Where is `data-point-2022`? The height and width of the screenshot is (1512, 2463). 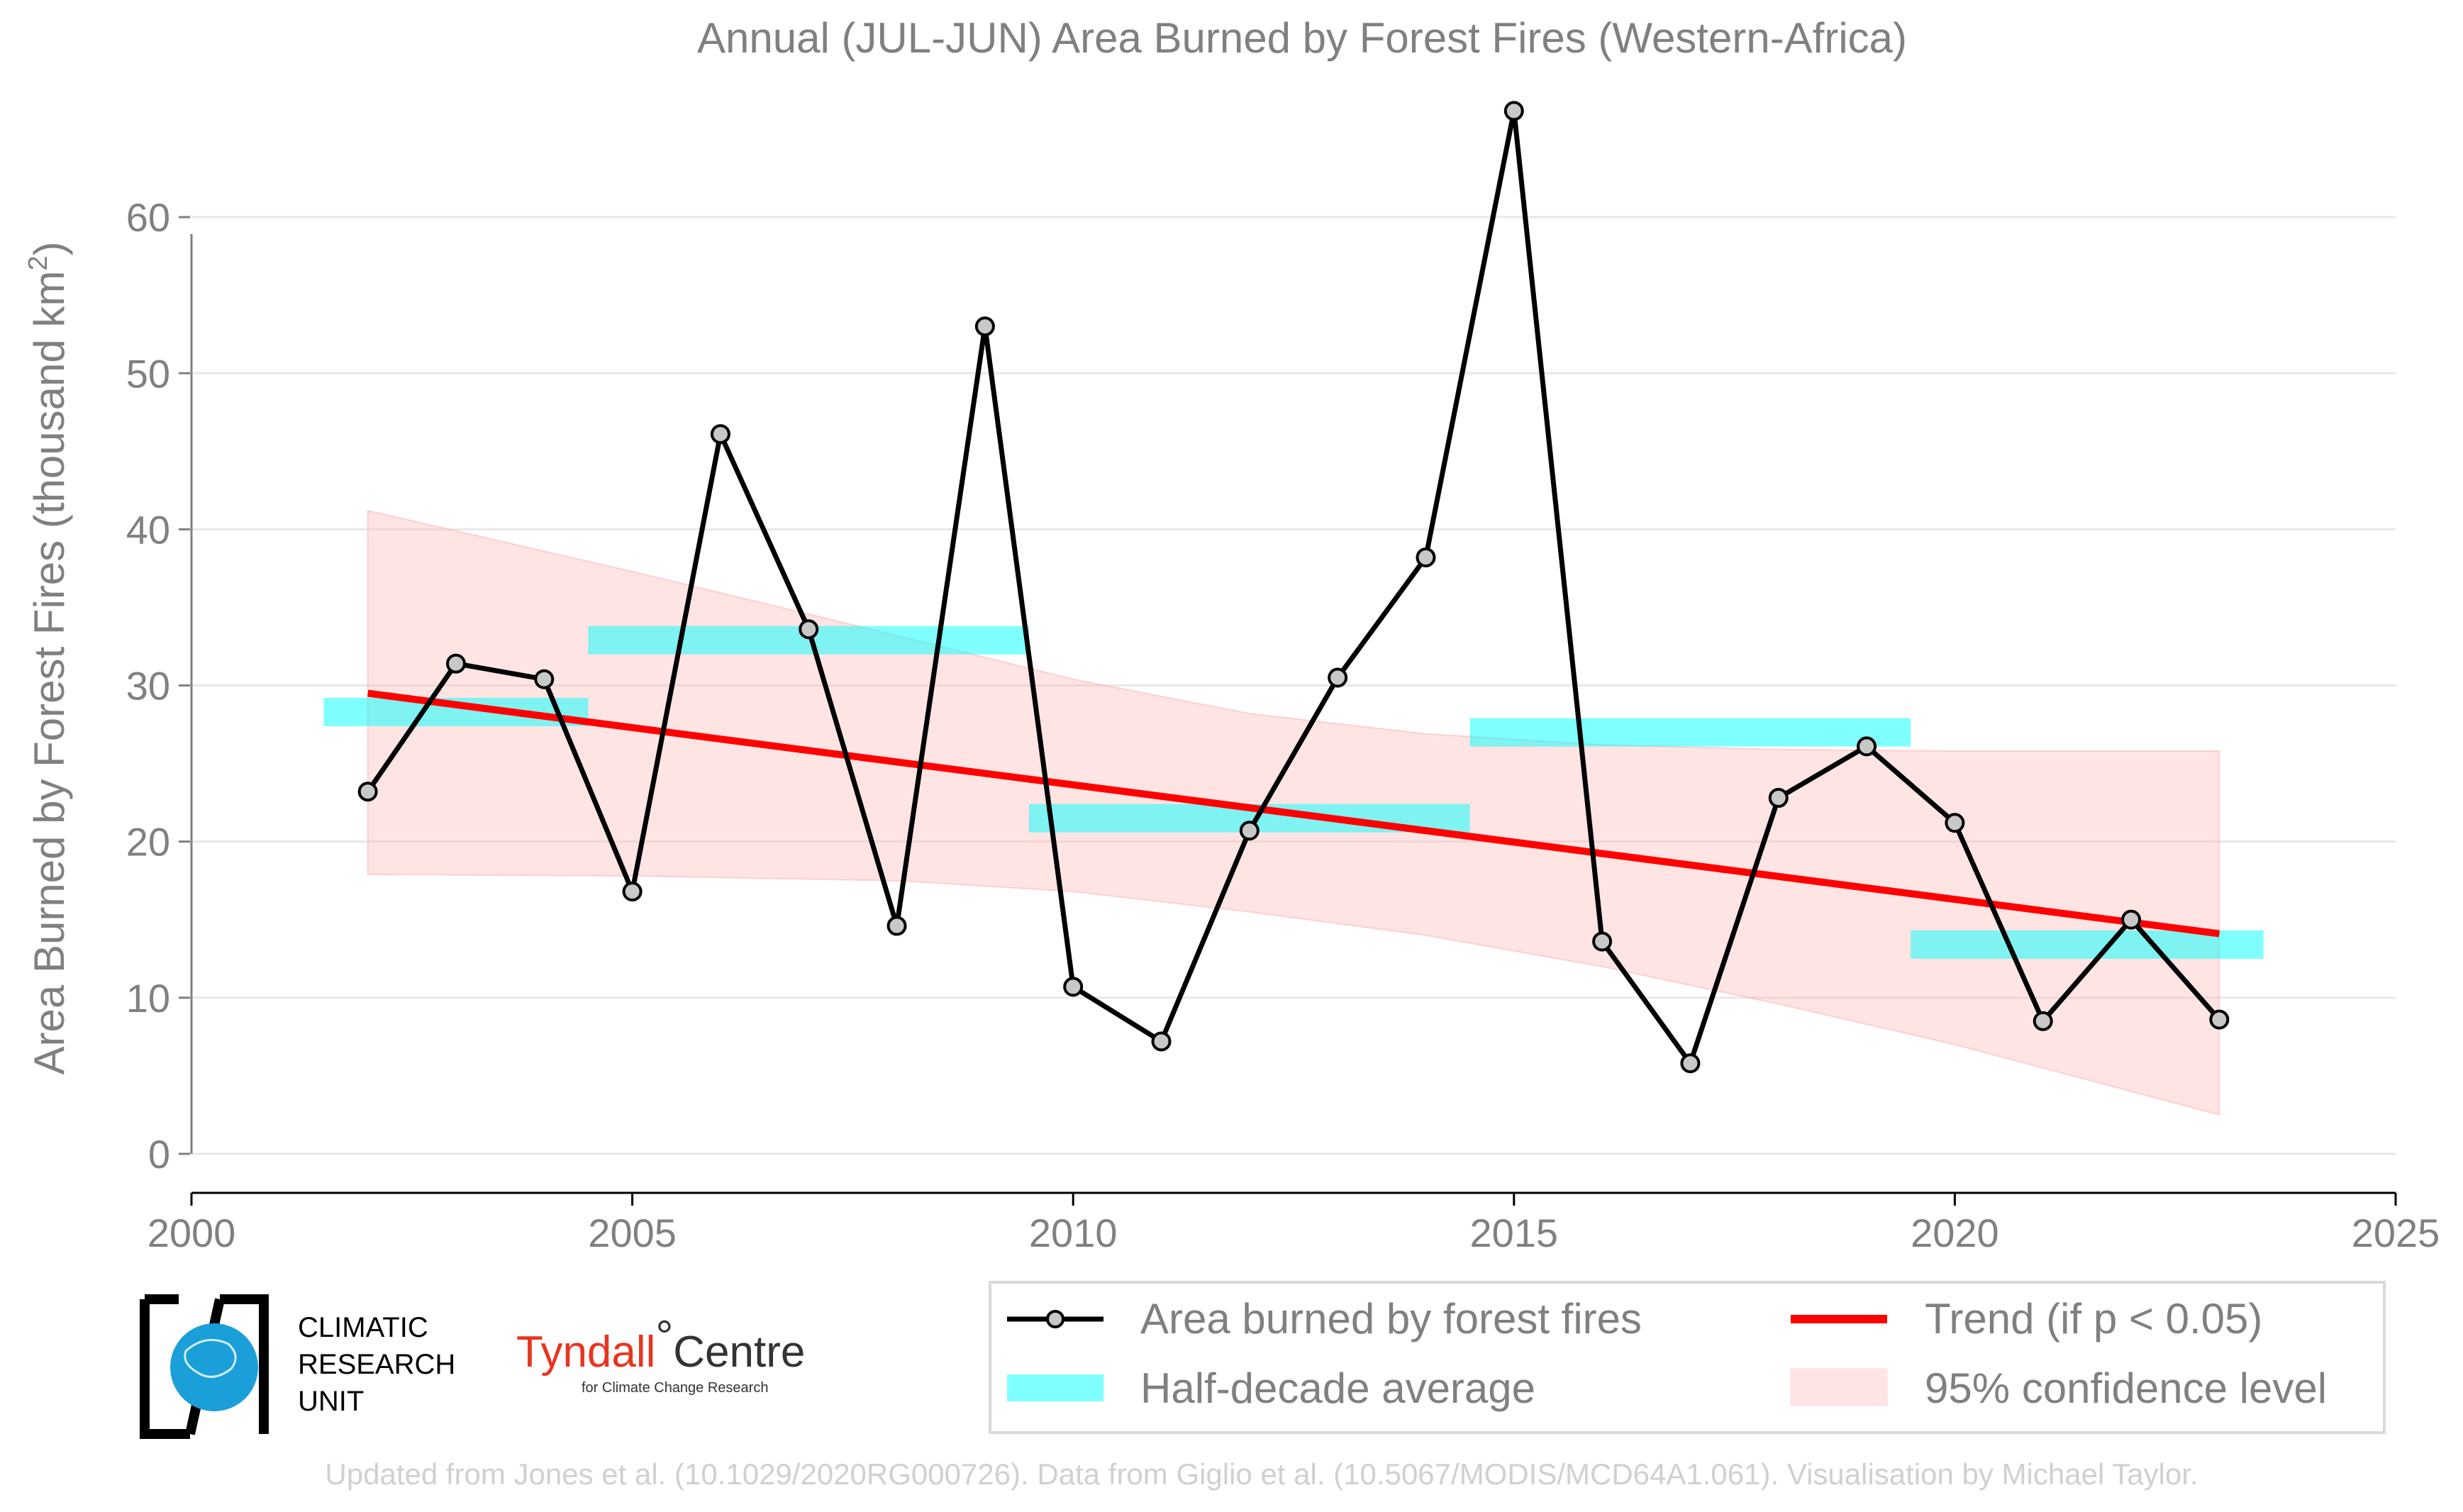 data-point-2022 is located at coordinates (2131, 919).